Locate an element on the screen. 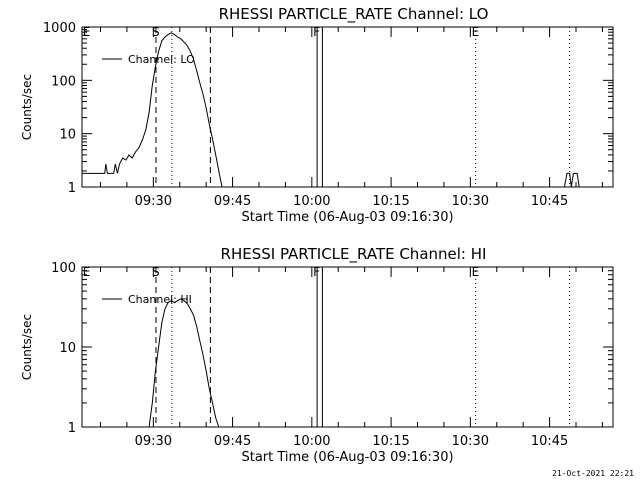 The width and height of the screenshot is (640, 480). chart-title: RHESSI PARTICLE_RATE Channel: LO is located at coordinates (354, 14).